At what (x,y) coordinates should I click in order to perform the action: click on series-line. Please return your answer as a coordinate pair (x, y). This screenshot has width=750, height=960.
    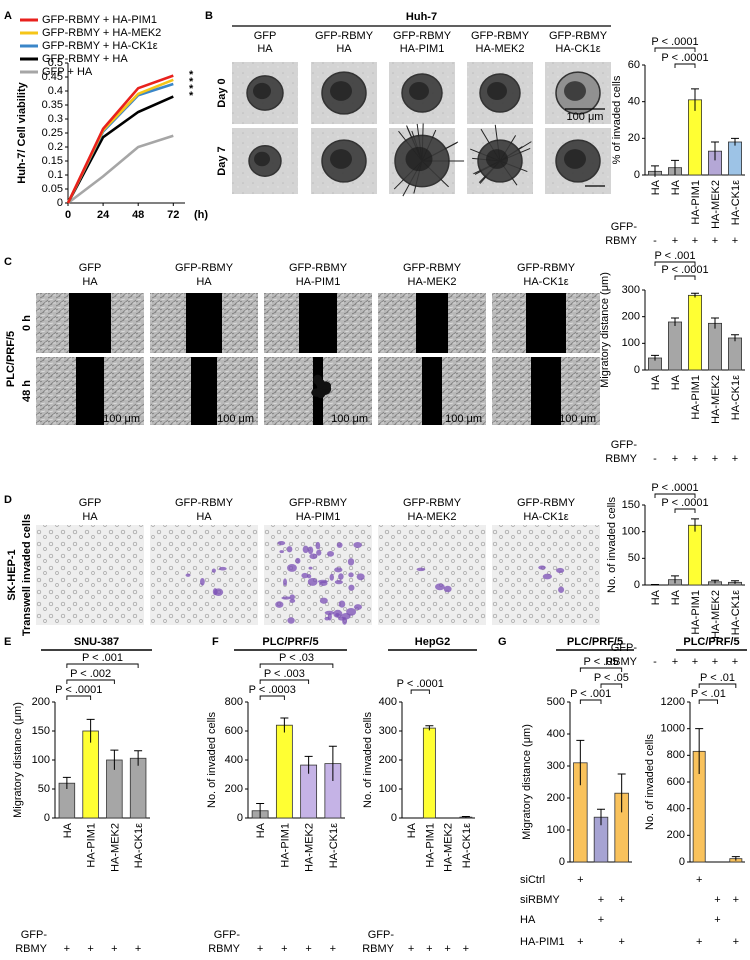
    Looking at the image, I should click on (120, 169).